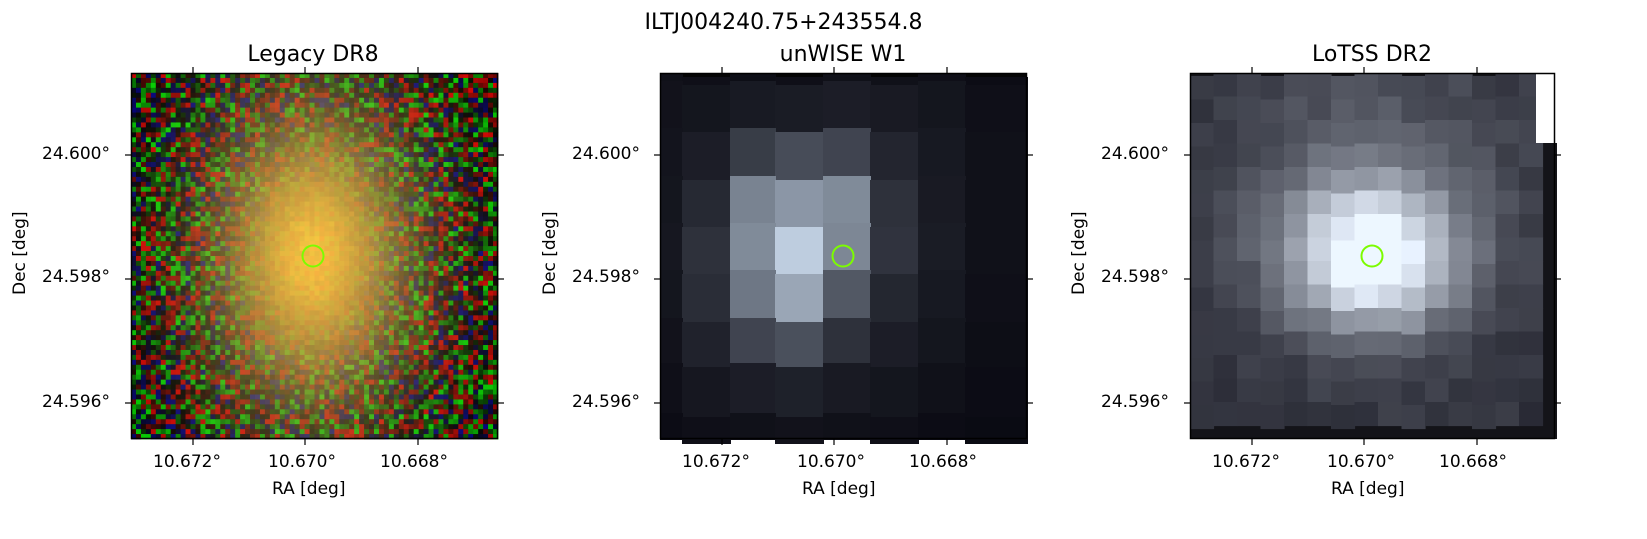 This screenshot has height=539, width=1647. Describe the element at coordinates (843, 54) in the screenshot. I see `panel-title-unwise: unWISE W1` at that location.